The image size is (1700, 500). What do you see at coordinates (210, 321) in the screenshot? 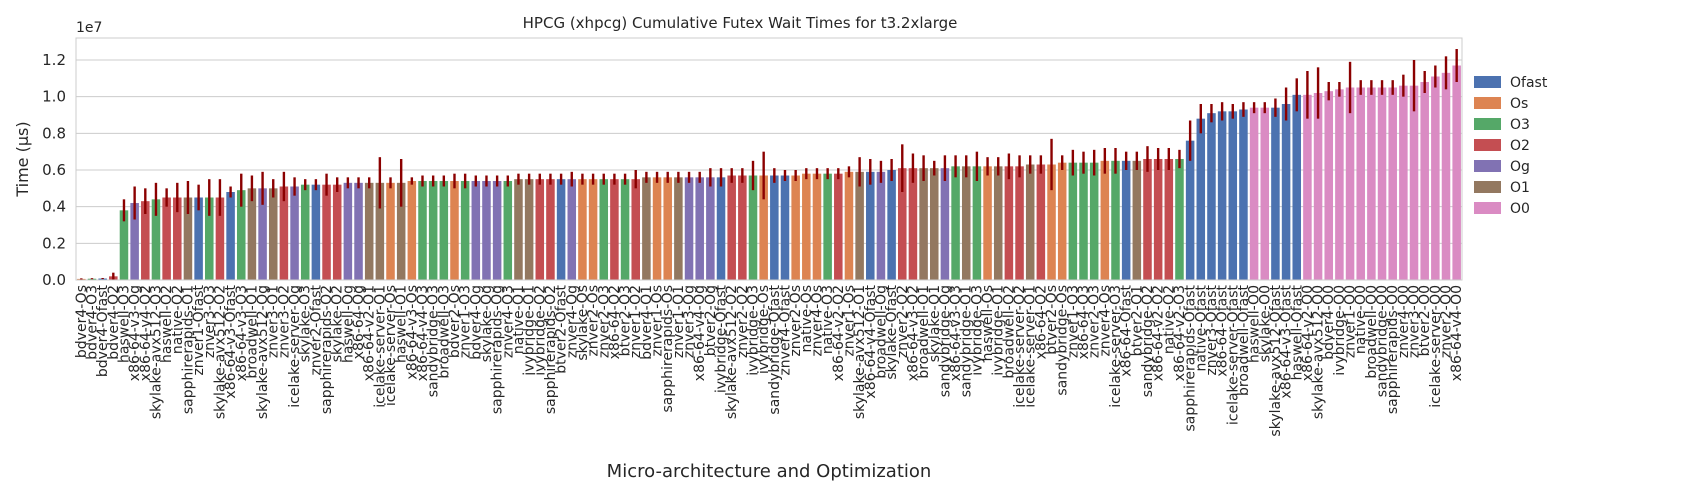
I see `x-tick-label: znver3-O3` at bounding box center [210, 321].